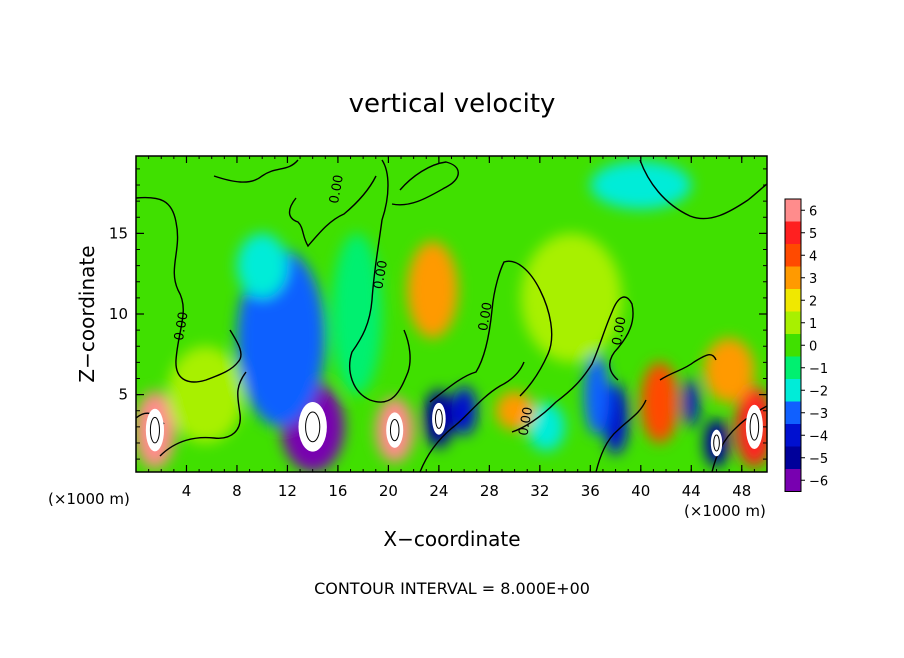  I want to click on colorbar: 6 5 4 3 2 1 0 −1 −2 −3 −4 −5 −6, so click(806, 345).